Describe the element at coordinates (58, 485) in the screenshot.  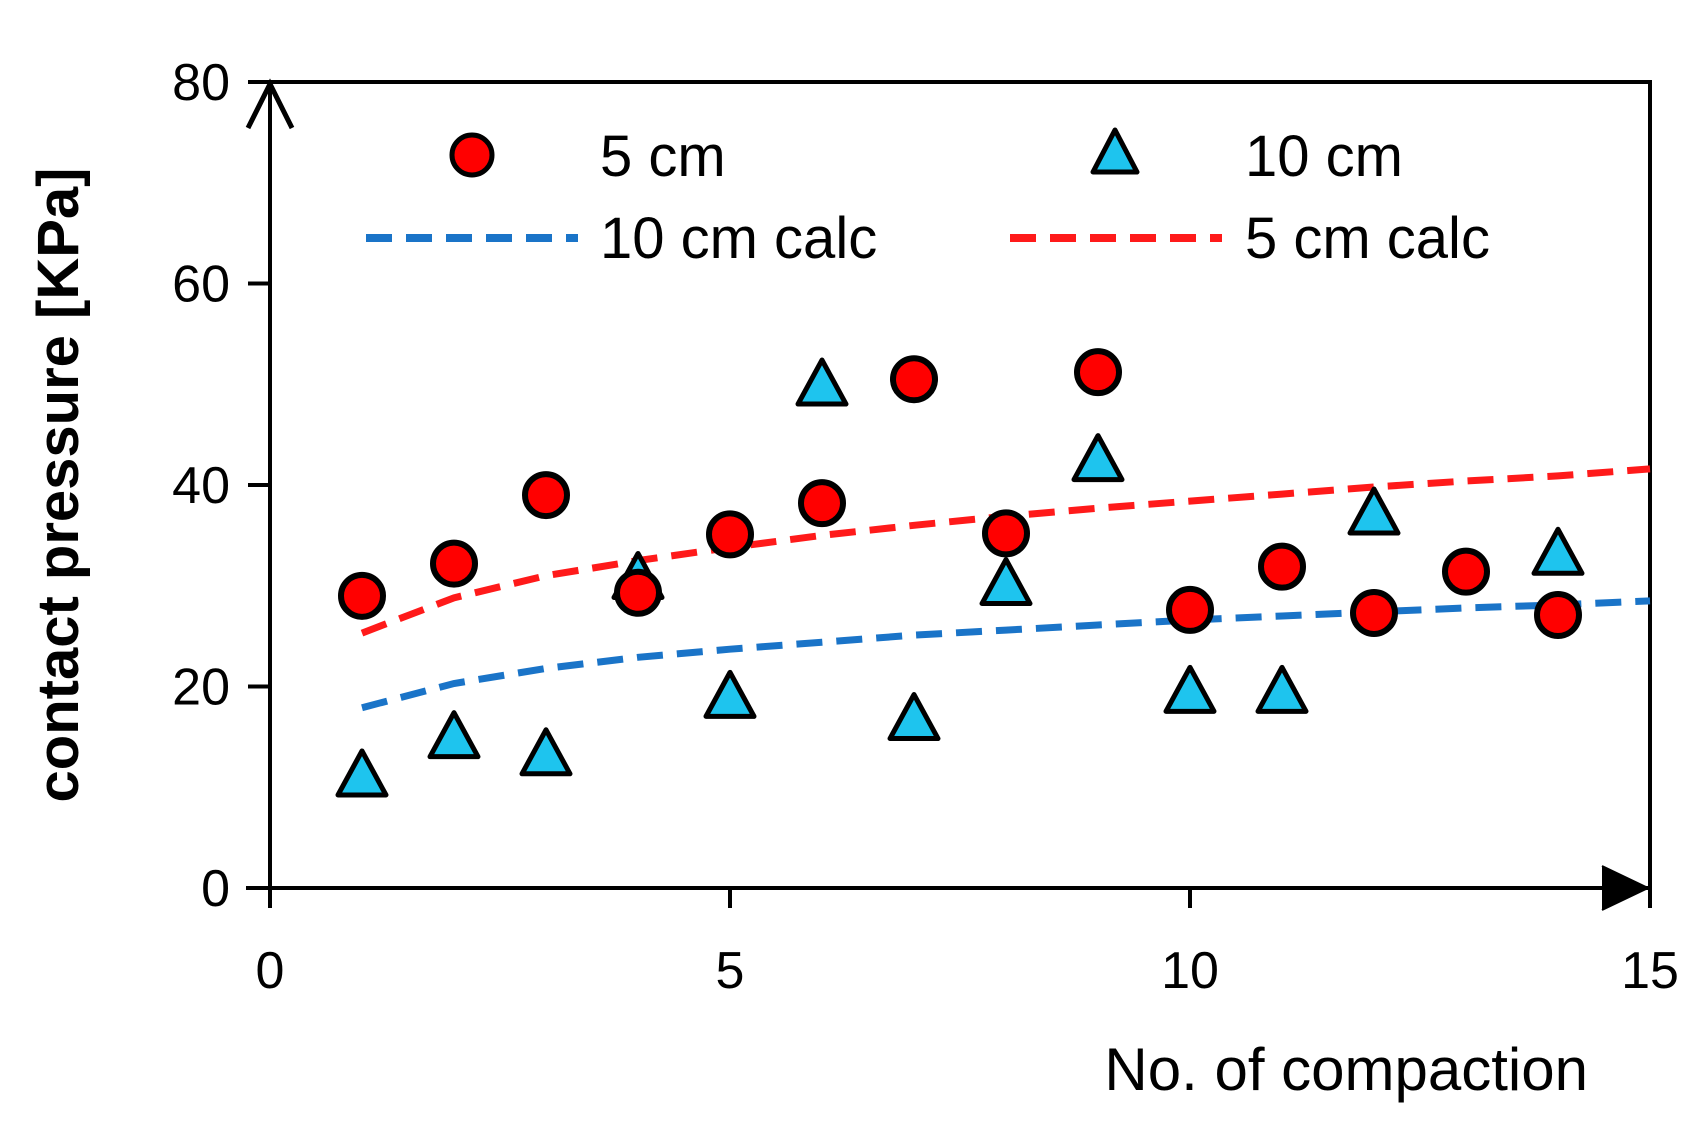
I see `y-axis-title: contact pressure [KPa]` at that location.